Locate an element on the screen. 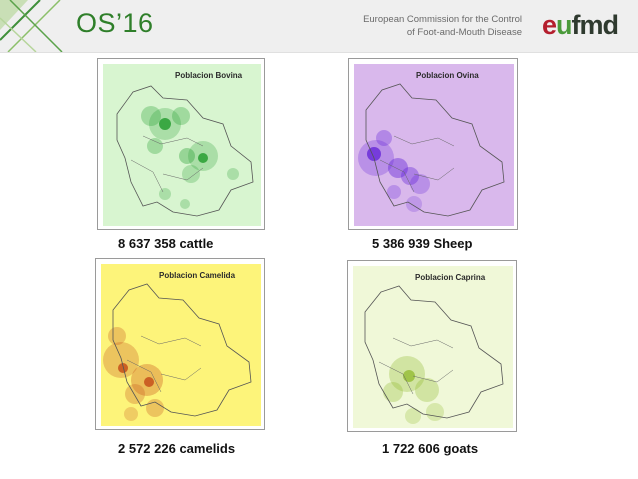  caption-goats: 1 722 606 goats is located at coordinates (430, 448).